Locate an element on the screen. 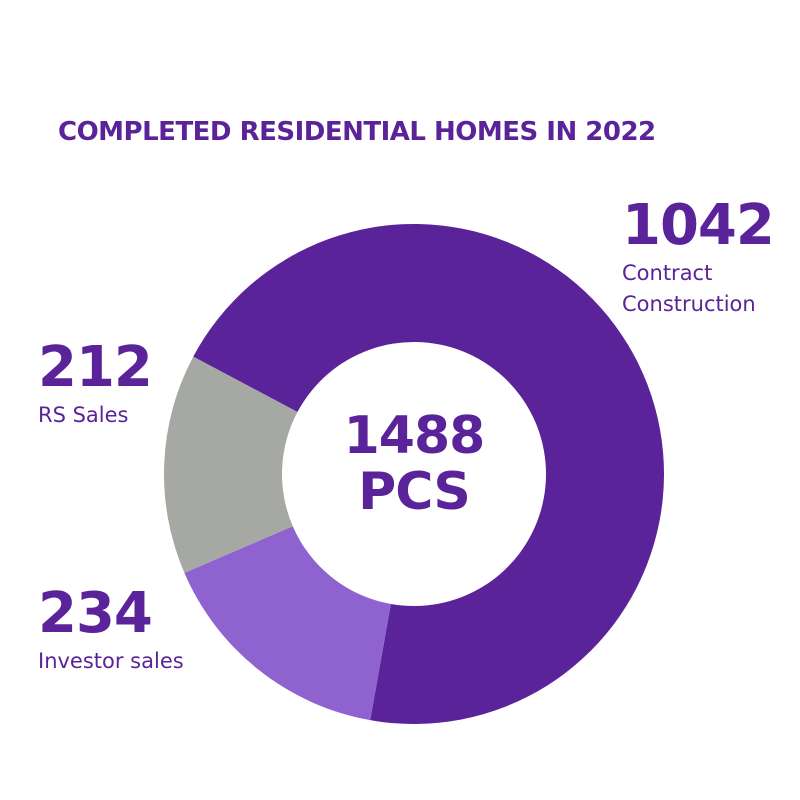 The width and height of the screenshot is (800, 800). total-number: 1488 is located at coordinates (414, 436).